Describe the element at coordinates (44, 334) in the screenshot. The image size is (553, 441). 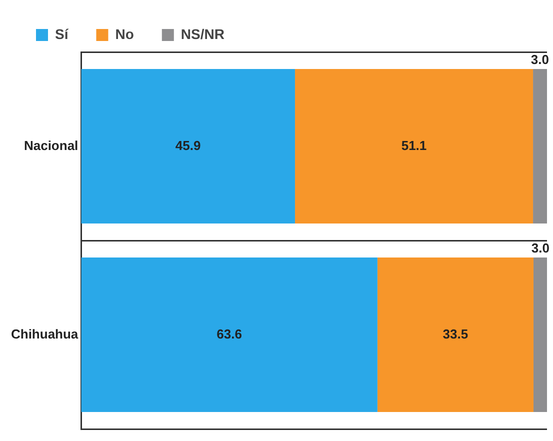
I see `y-tick-label: Chihuahua` at that location.